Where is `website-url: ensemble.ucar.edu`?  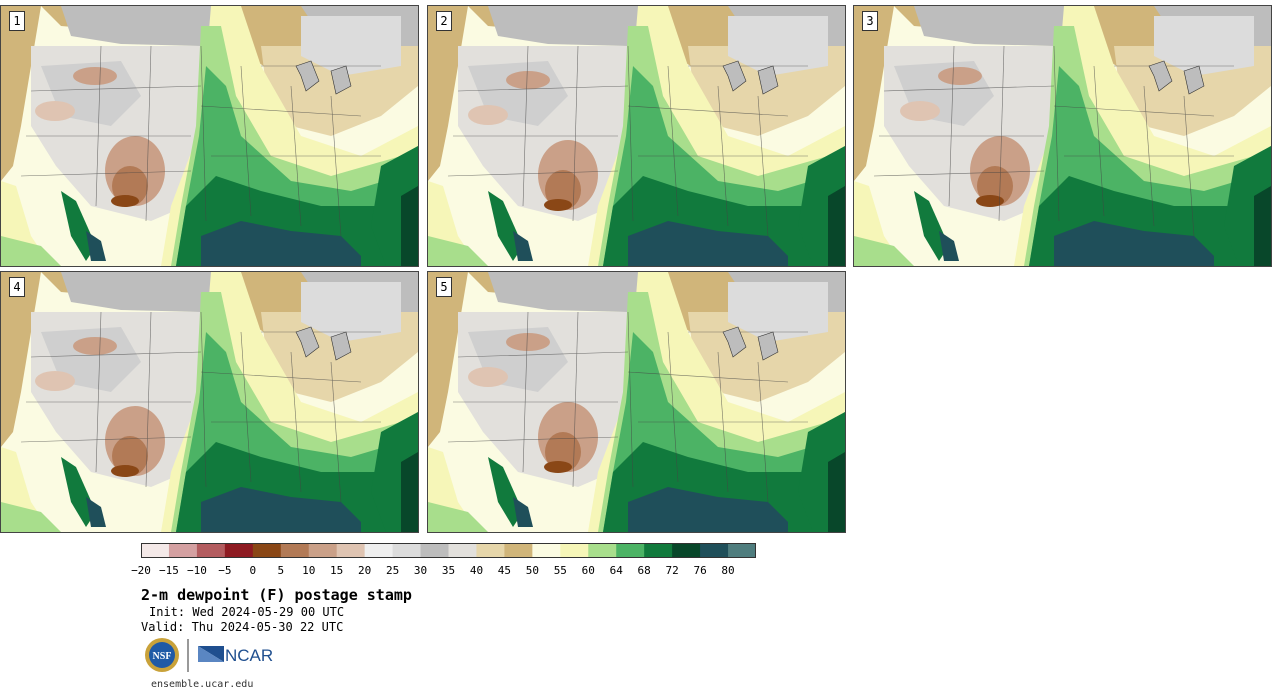
website-url: ensemble.ucar.edu is located at coordinates (202, 684).